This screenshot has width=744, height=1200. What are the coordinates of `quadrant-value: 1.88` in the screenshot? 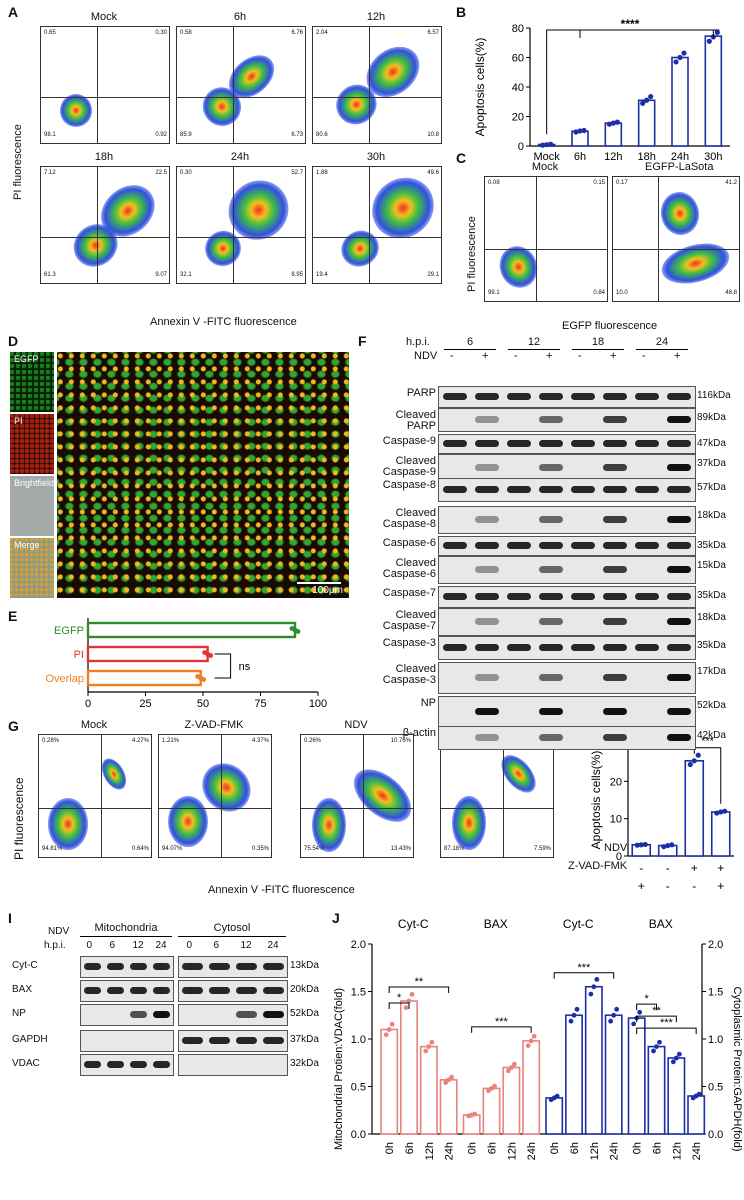 It's located at (322, 173).